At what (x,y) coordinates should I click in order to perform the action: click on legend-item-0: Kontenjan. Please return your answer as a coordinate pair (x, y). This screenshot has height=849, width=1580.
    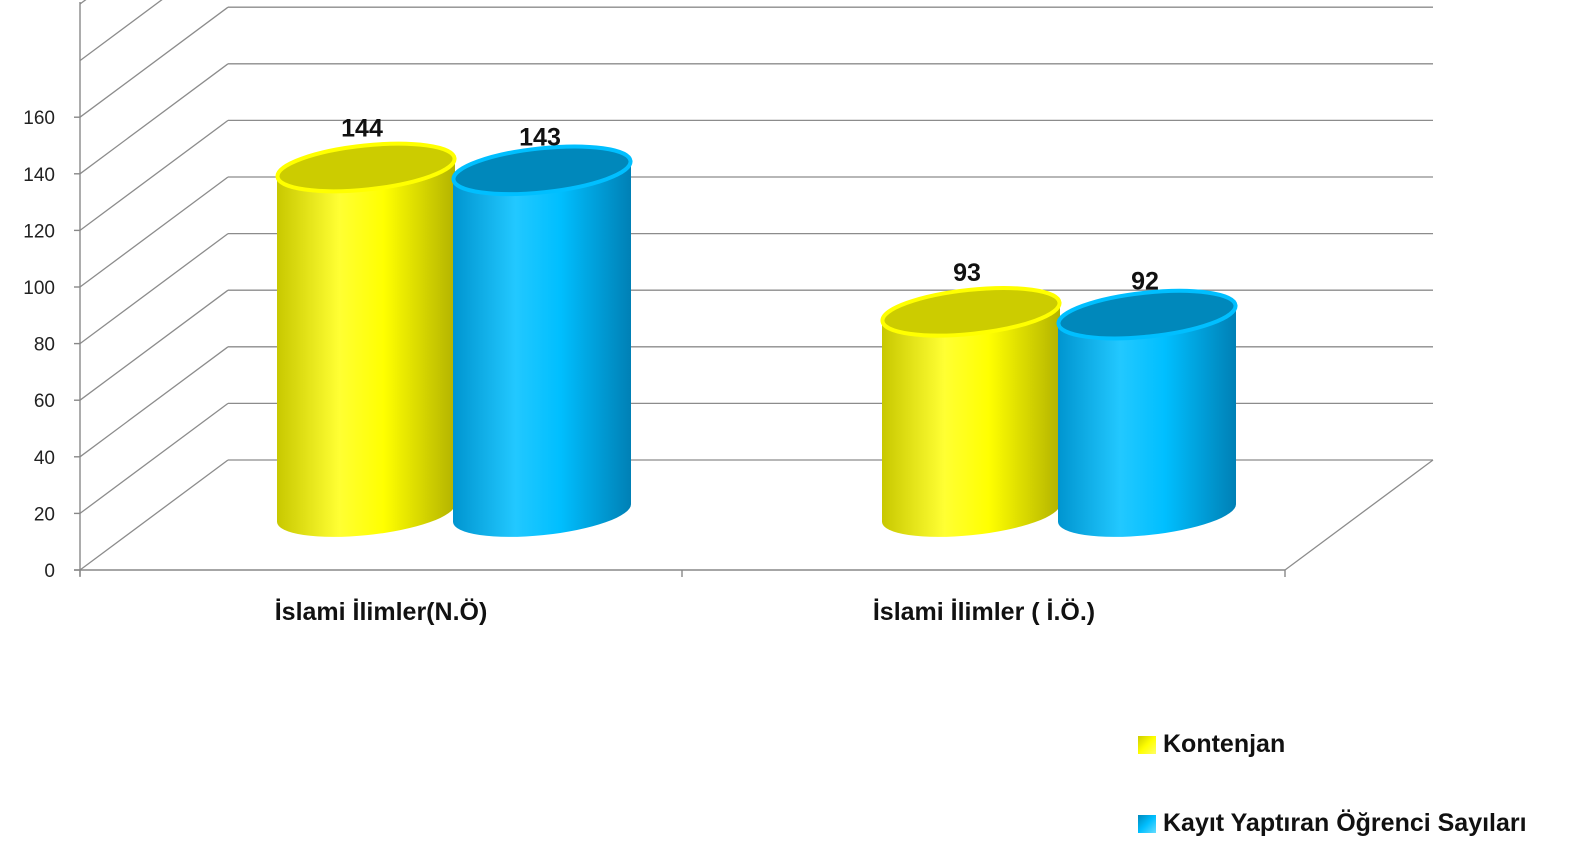
    Looking at the image, I should click on (1358, 744).